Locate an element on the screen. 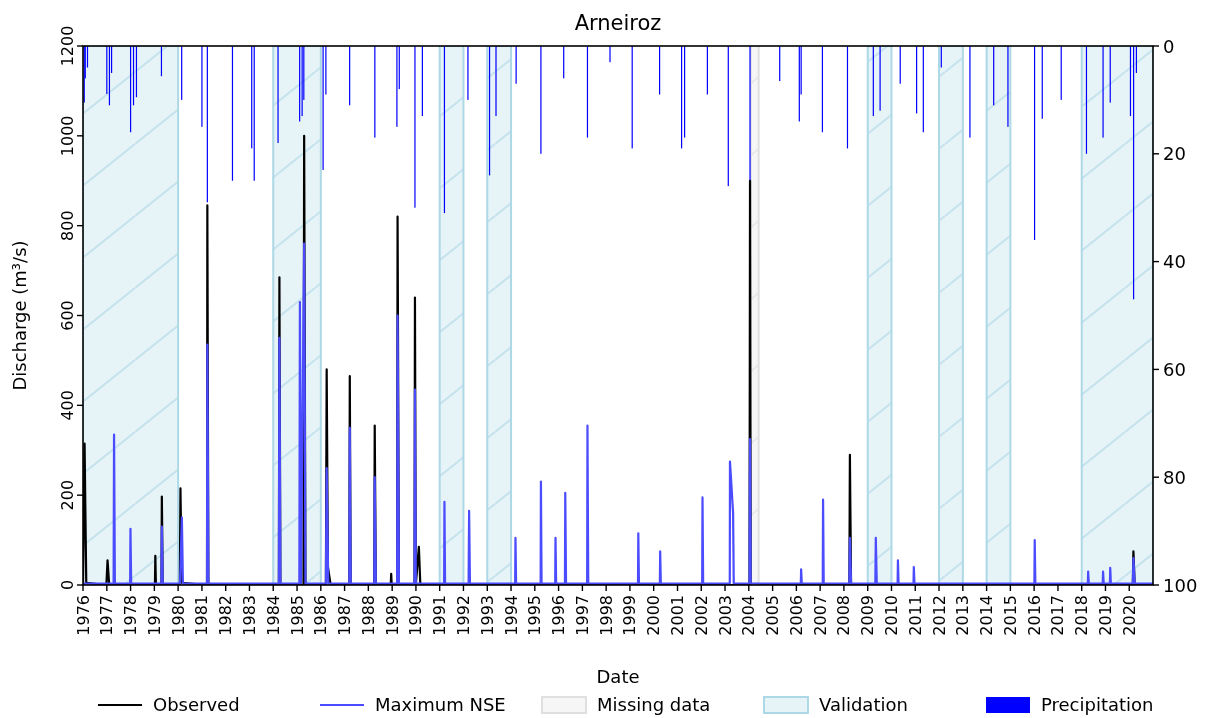 The image size is (1214, 718). x-tick-label: 1985 is located at coordinates (297, 615).